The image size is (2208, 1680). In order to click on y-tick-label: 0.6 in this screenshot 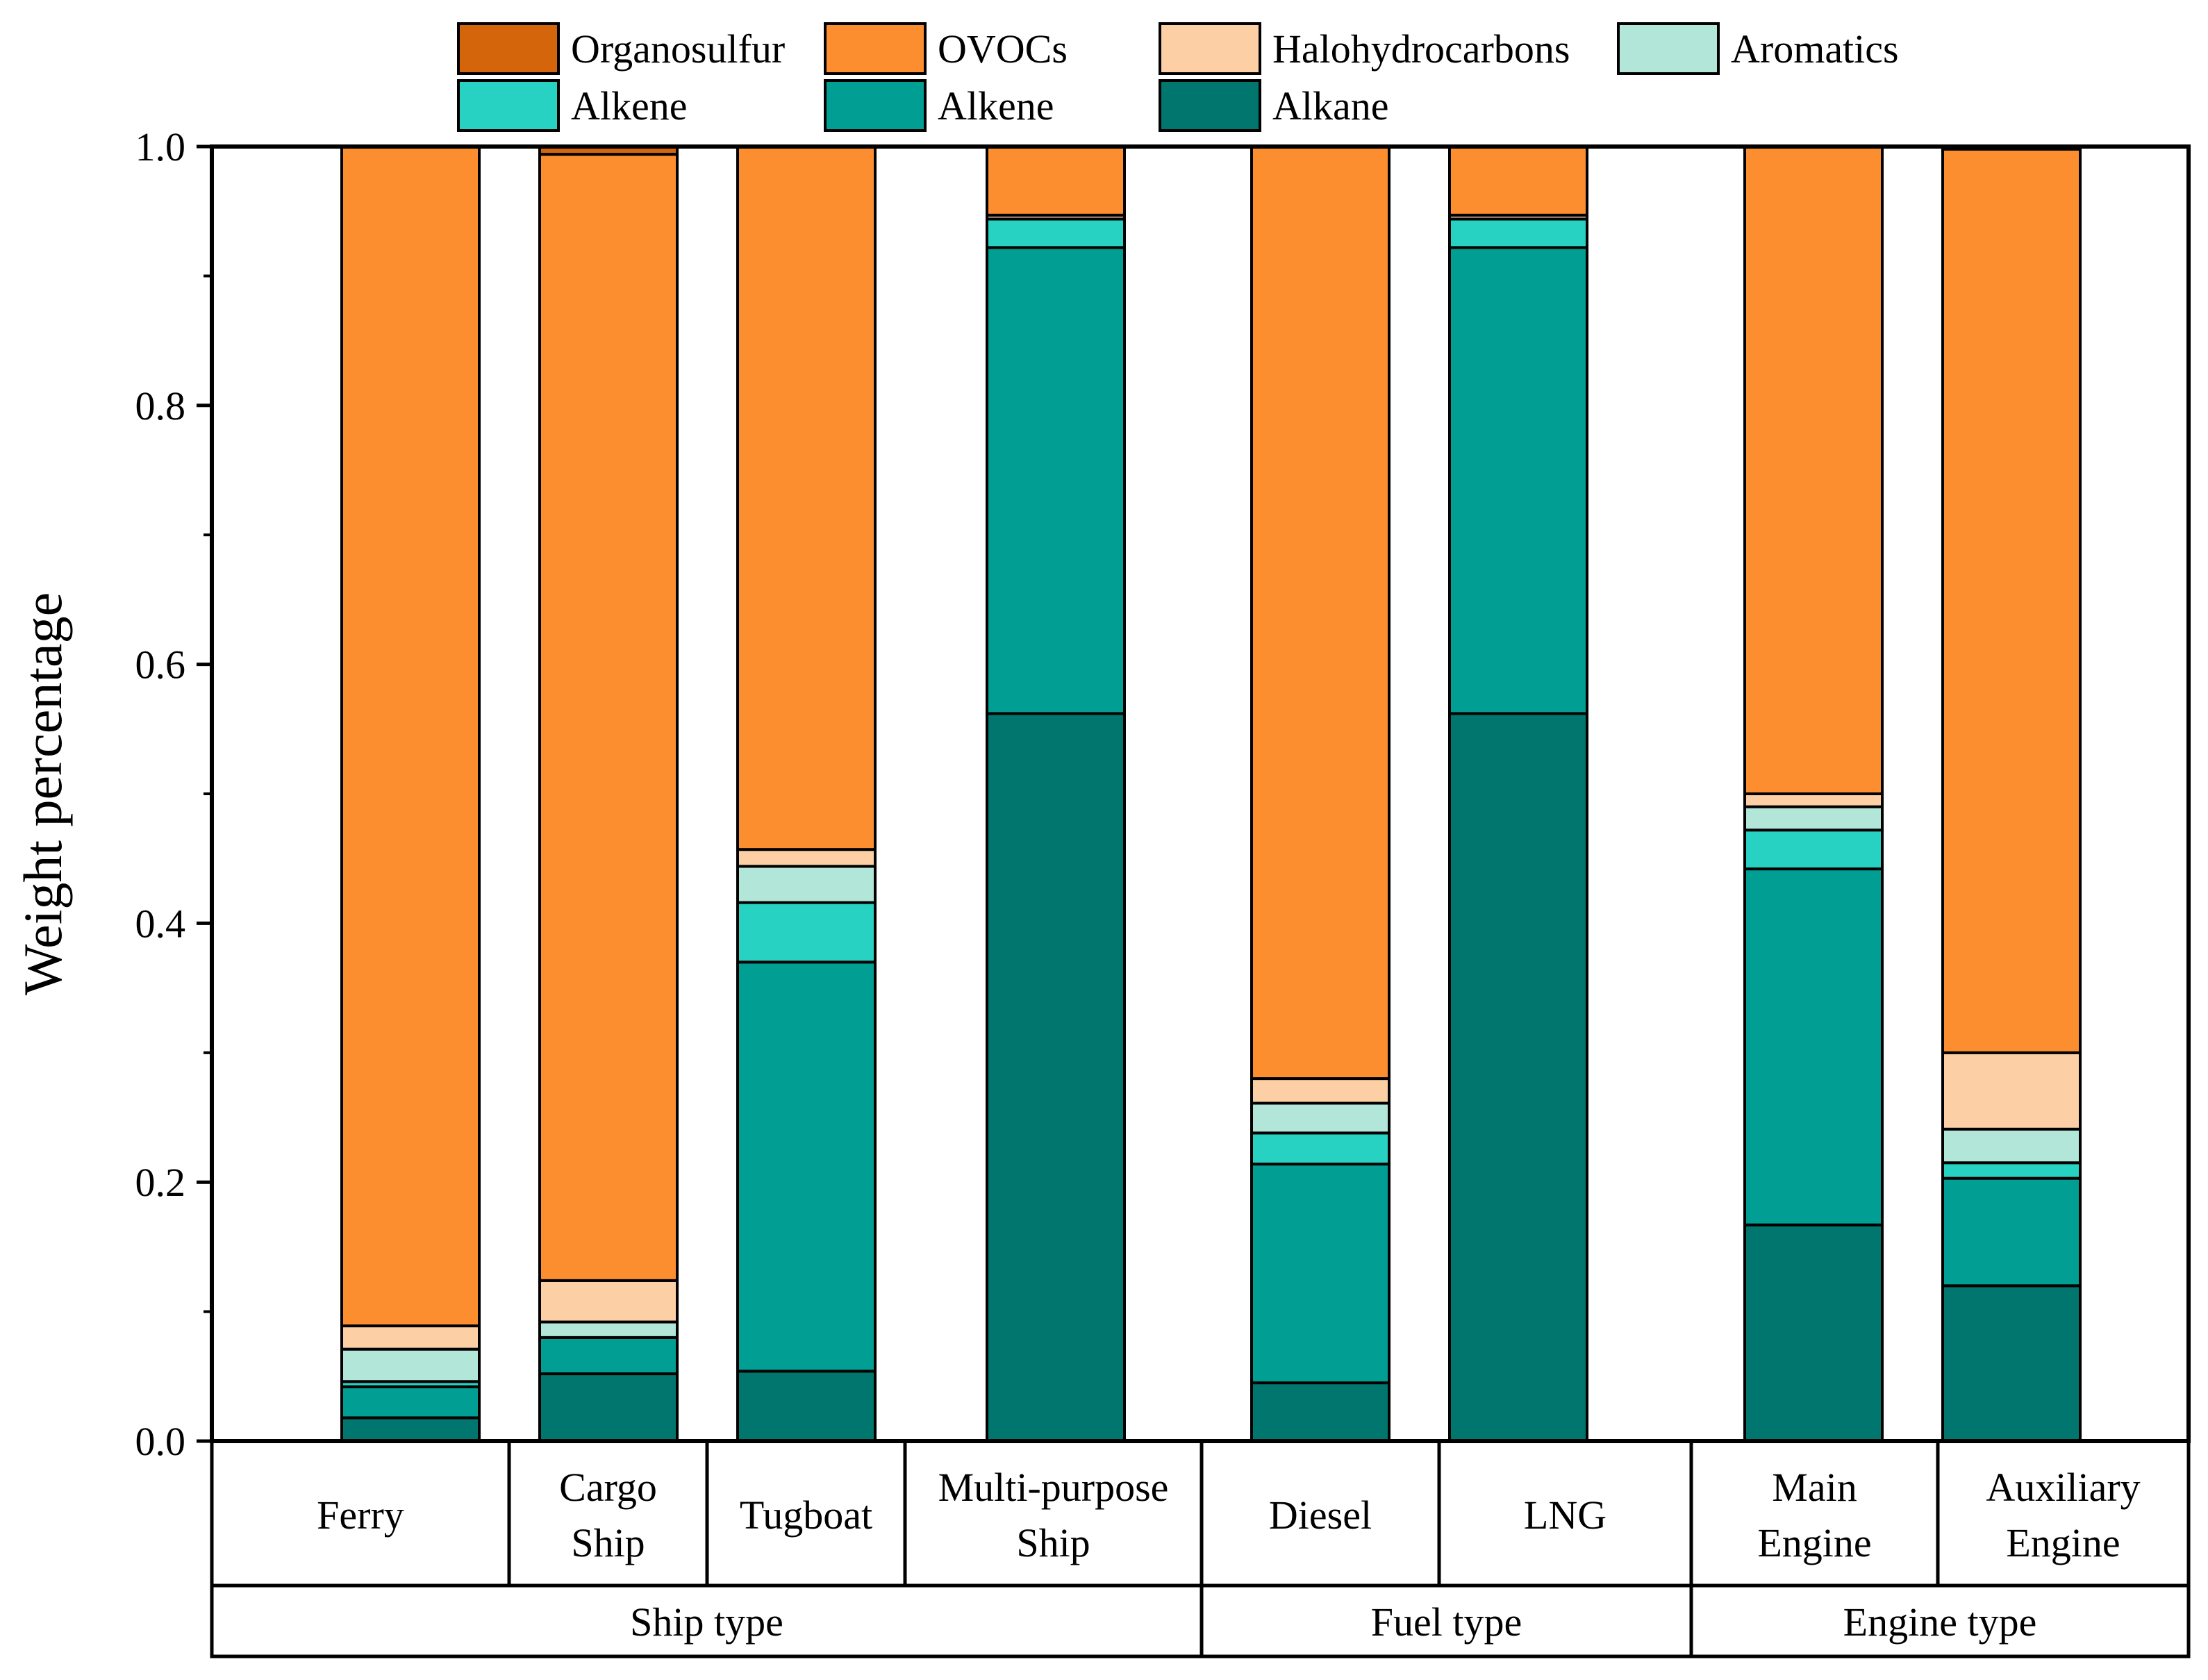, I will do `click(160, 665)`.